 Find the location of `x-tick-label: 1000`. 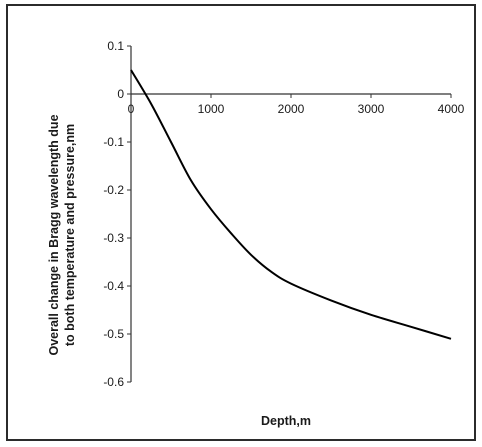

x-tick-label: 1000 is located at coordinates (211, 109).